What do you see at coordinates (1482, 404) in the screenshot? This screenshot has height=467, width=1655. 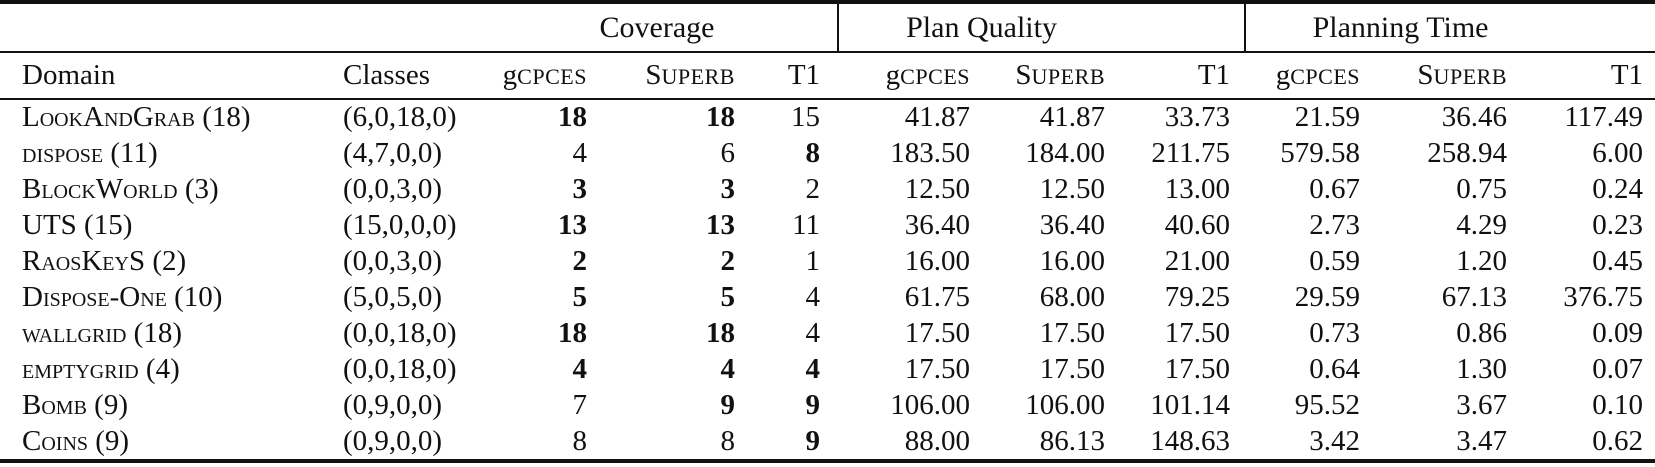 I see `cell-time-superb: 3.67` at bounding box center [1482, 404].